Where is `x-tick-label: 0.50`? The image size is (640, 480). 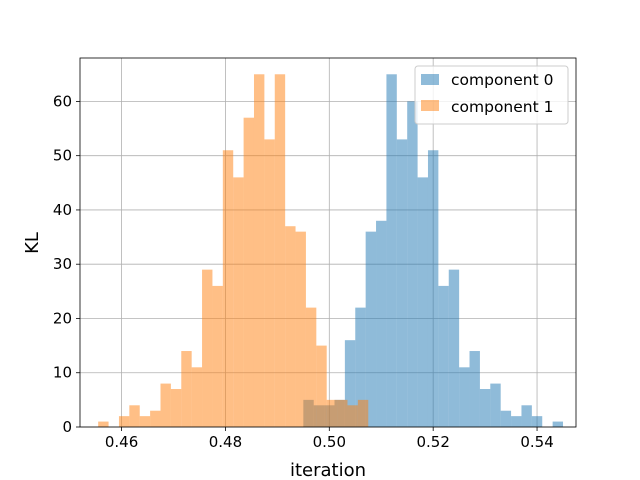 x-tick-label: 0.50 is located at coordinates (329, 442).